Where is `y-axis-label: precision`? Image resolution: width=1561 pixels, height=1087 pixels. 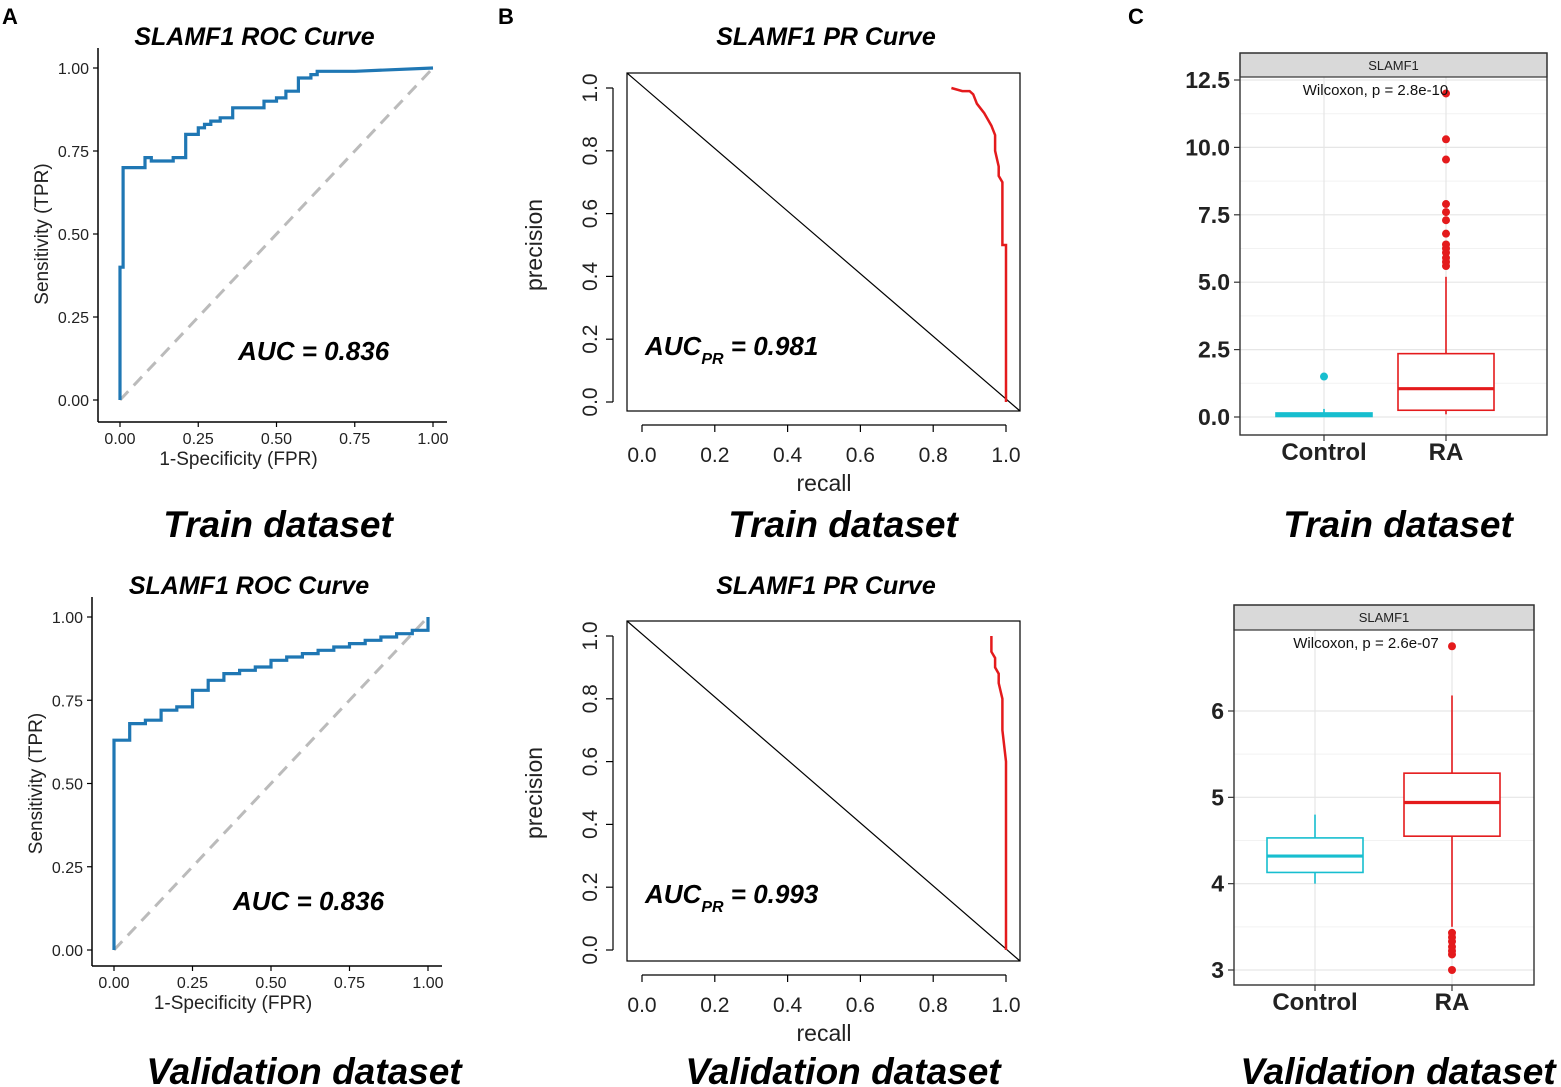
y-axis-label: precision is located at coordinates (534, 793).